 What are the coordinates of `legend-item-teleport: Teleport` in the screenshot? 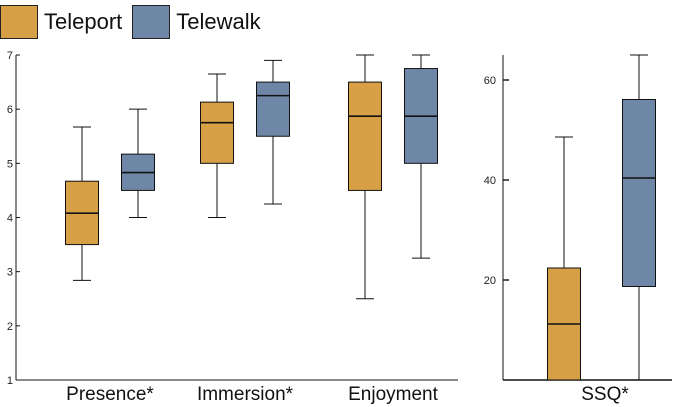 It's located at (61, 22).